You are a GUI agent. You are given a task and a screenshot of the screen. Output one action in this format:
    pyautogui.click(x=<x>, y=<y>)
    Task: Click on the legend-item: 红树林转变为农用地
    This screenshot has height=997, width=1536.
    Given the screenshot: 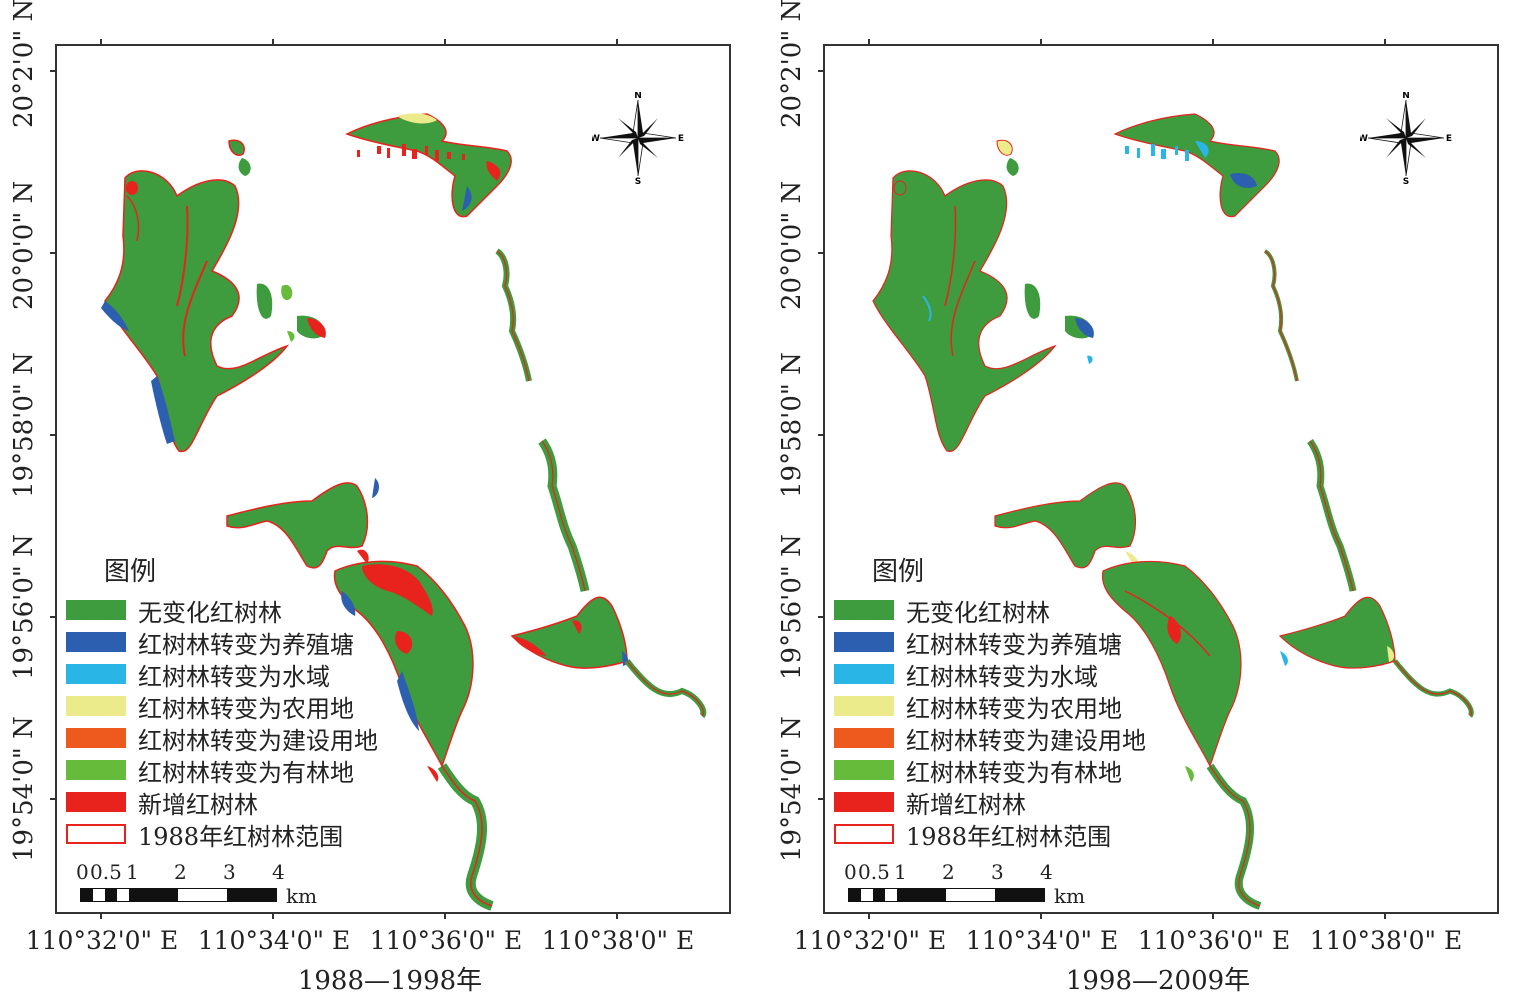 What is the action you would take?
    pyautogui.click(x=222, y=706)
    